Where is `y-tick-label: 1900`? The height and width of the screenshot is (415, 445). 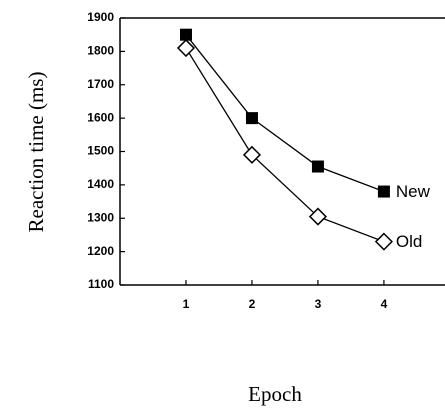 y-tick-label: 1900 is located at coordinates (100, 17).